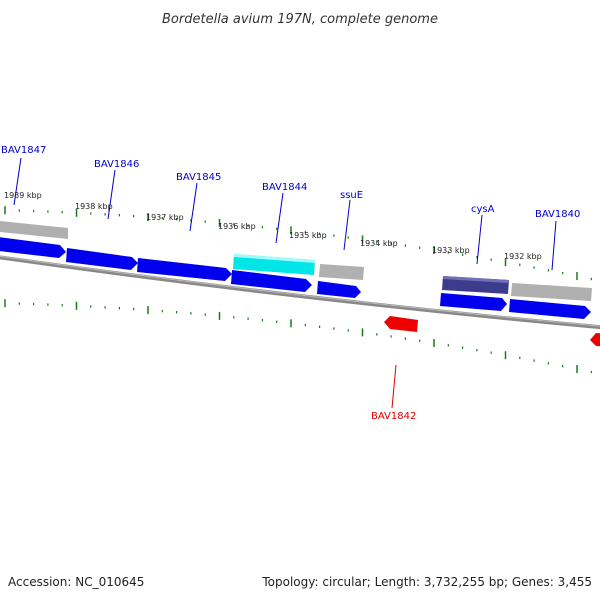 The height and width of the screenshot is (600, 600). What do you see at coordinates (94, 206) in the screenshot?
I see `kbp-label: 1938 kbp` at bounding box center [94, 206].